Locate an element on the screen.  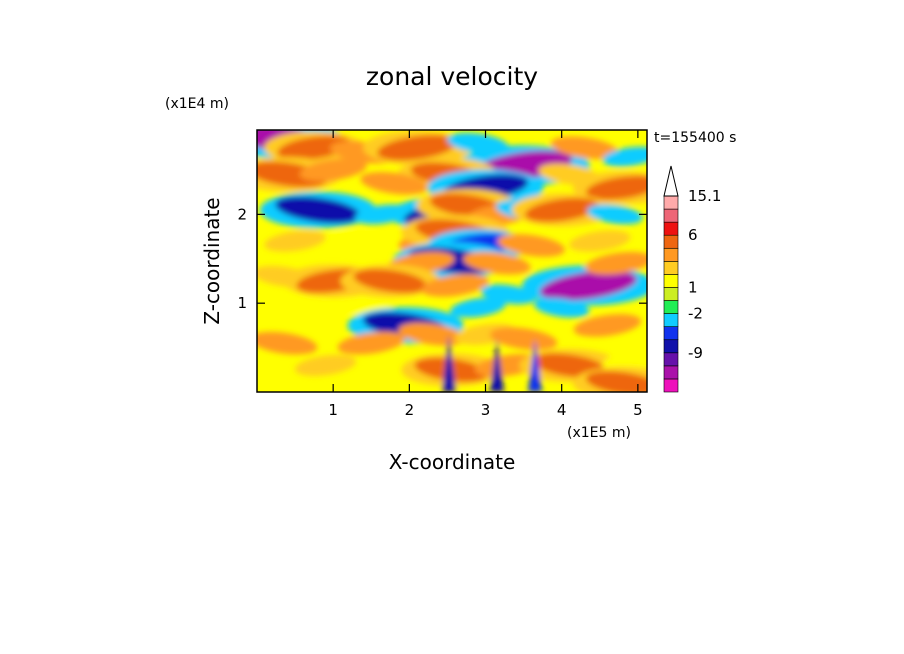
chart-title: zonal velocity is located at coordinates (452, 76).